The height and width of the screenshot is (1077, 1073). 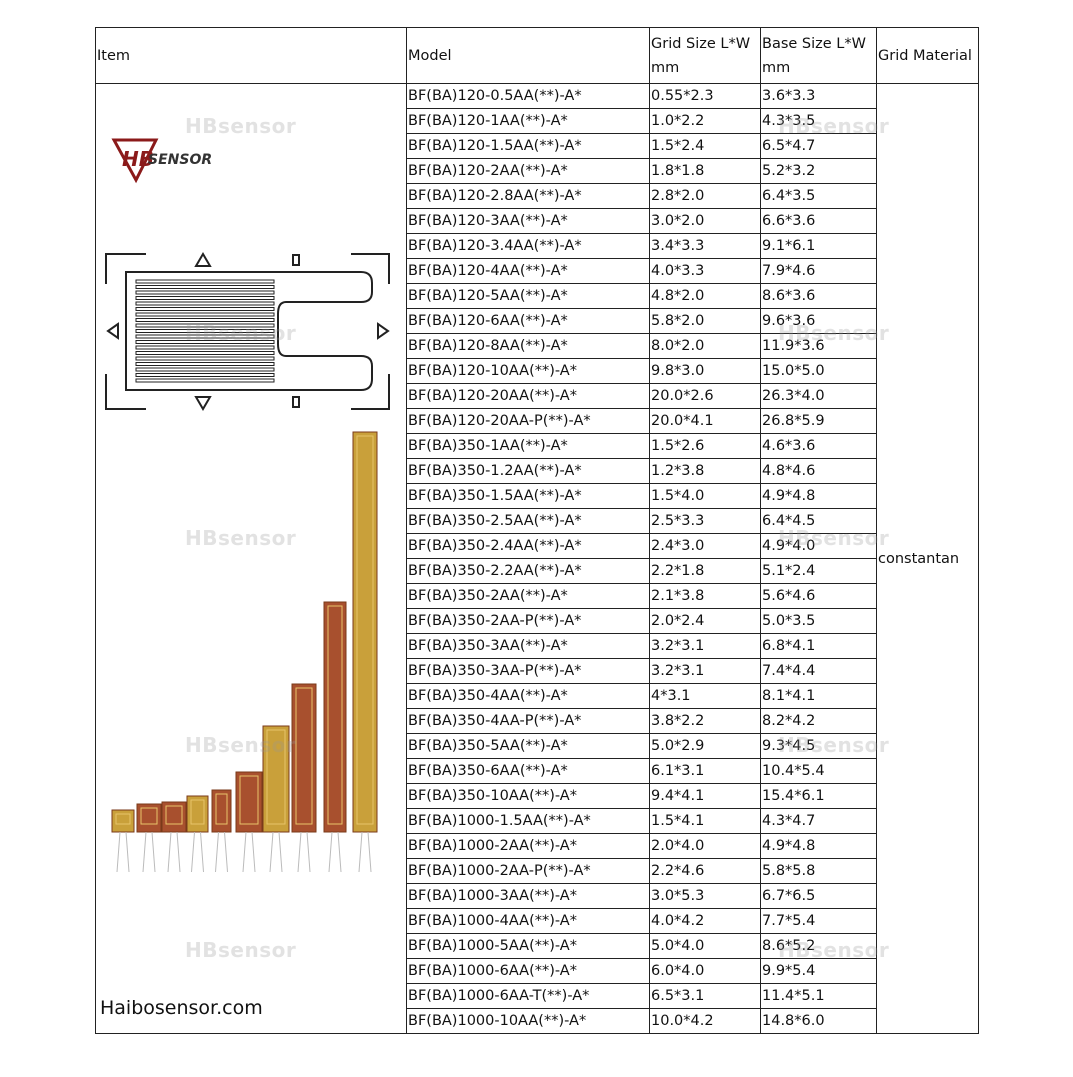 I want to click on grid-size-cell: 1.8*1.8, so click(x=705, y=171).